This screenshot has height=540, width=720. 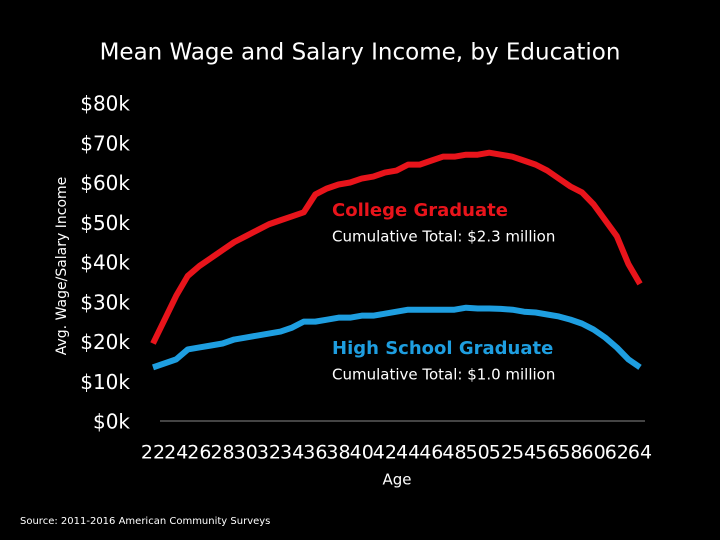 I want to click on y-tick-label: $70k, so click(x=105, y=143).